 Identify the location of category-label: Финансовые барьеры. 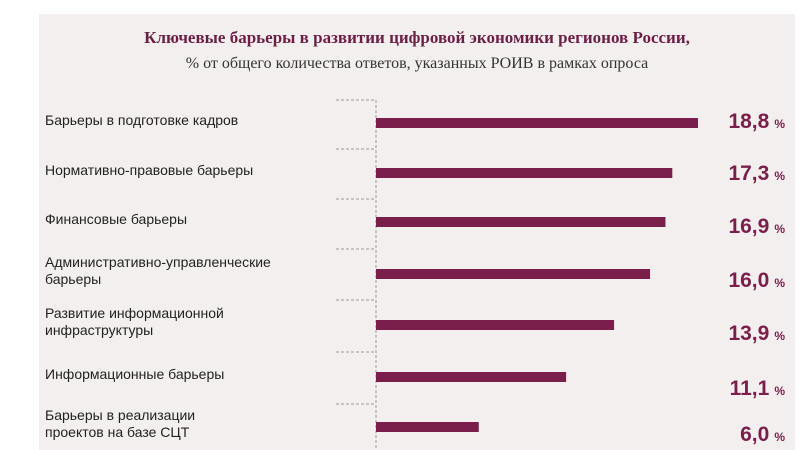
(116, 219).